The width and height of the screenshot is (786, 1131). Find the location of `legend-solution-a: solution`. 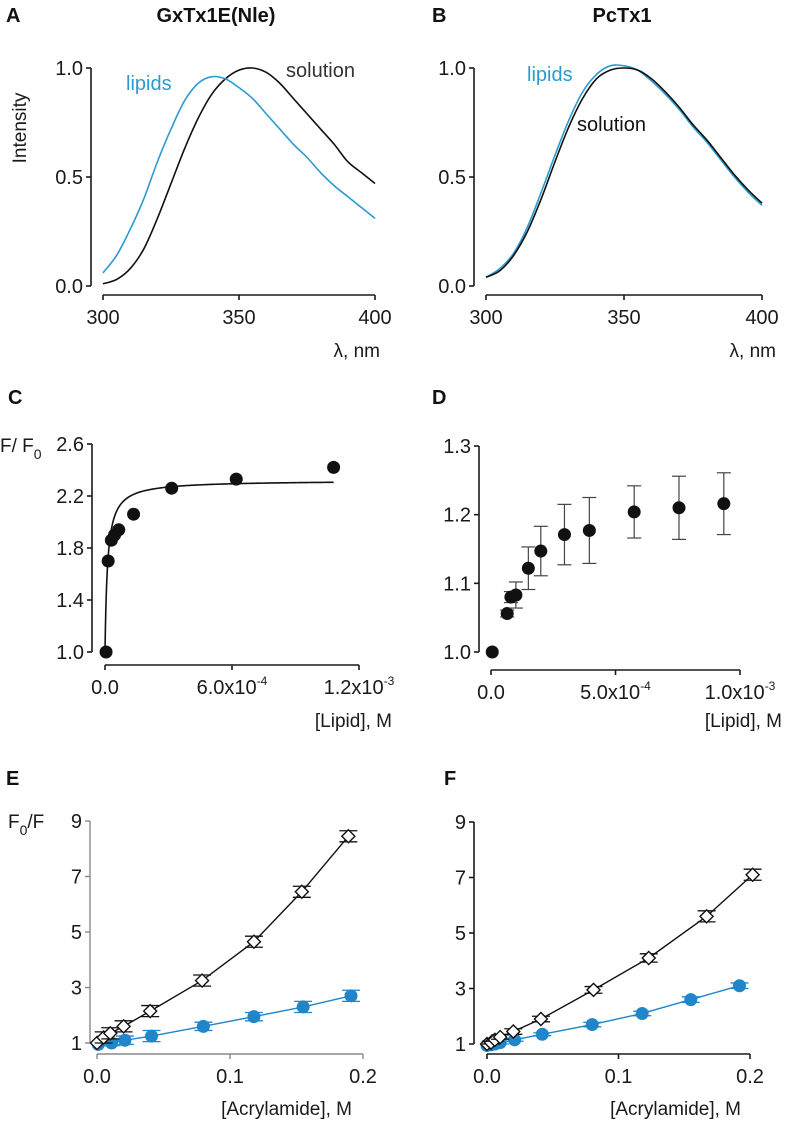

legend-solution-a: solution is located at coordinates (320, 71).